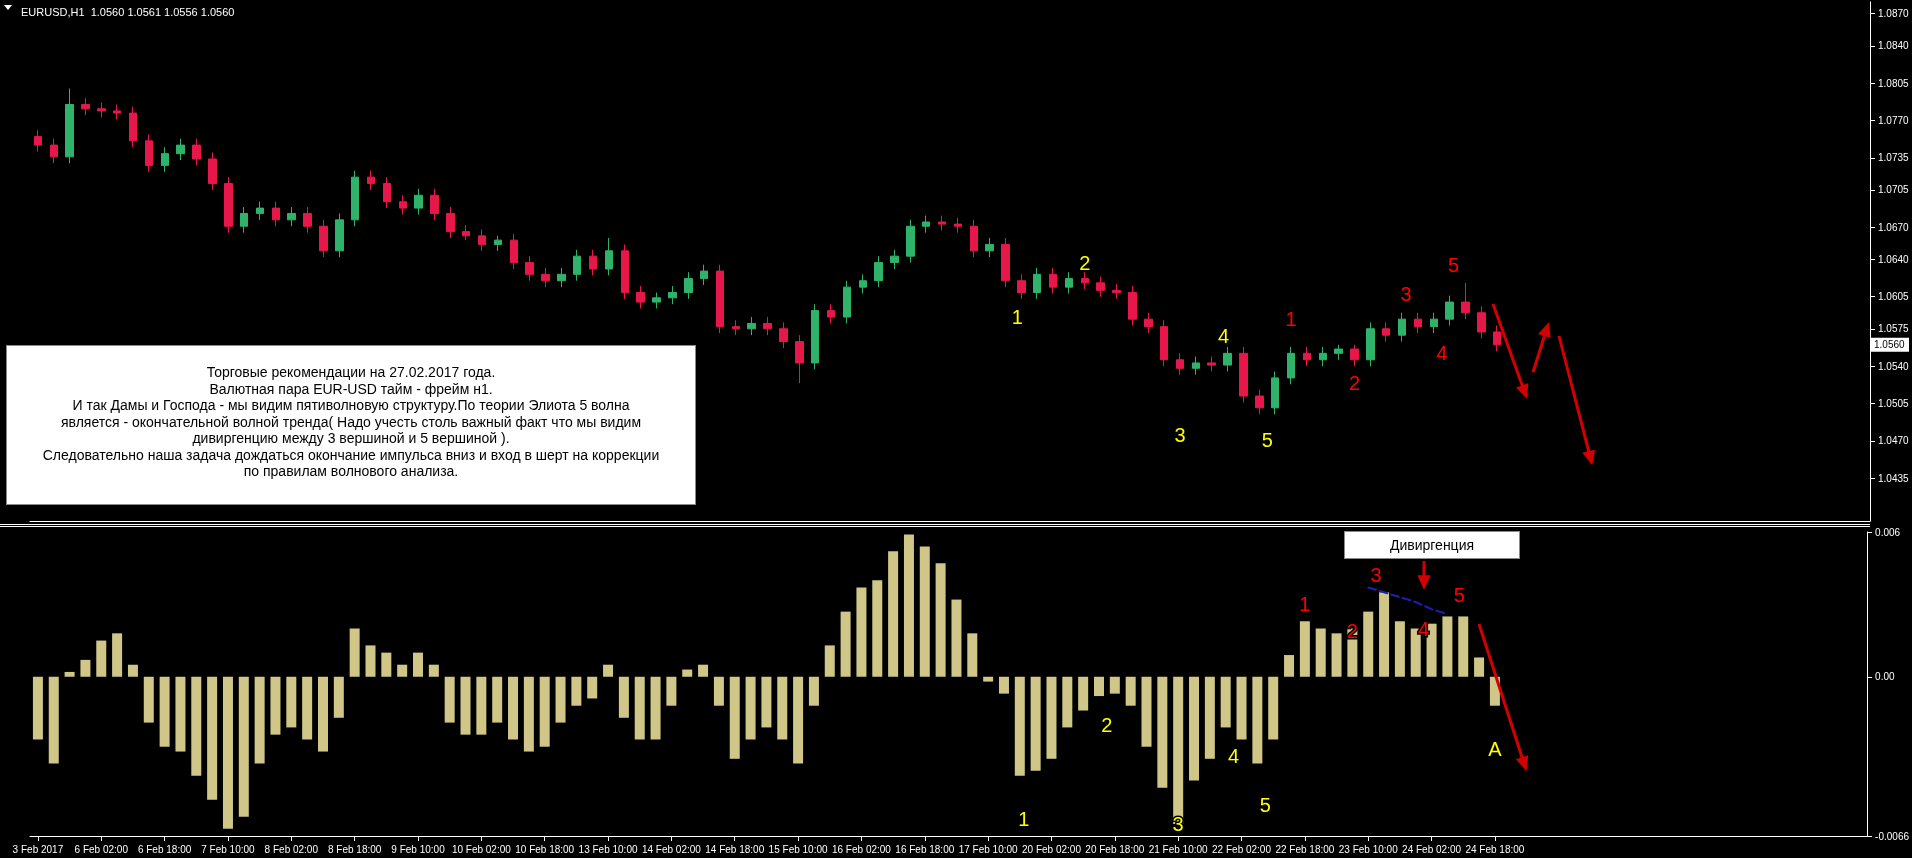 The width and height of the screenshot is (1912, 858). Describe the element at coordinates (861, 849) in the screenshot. I see `x-tick-label: 16 Feb 02:00` at that location.